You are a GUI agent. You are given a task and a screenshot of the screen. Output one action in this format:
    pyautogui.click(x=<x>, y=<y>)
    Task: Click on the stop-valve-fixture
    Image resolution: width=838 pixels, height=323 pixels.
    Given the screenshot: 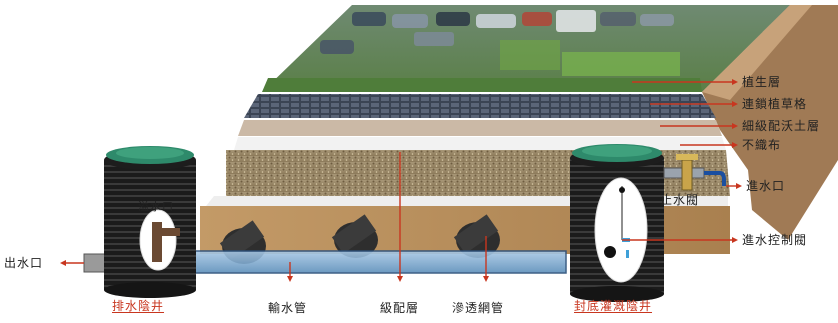 What is the action you would take?
    pyautogui.click(x=694, y=172)
    